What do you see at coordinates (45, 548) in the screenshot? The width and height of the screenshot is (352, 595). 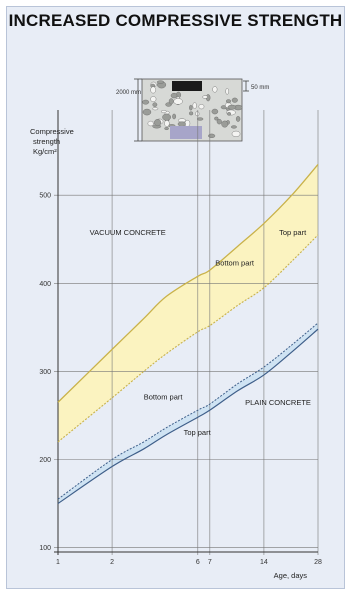 I see `y-tick-label: 100` at bounding box center [45, 548].